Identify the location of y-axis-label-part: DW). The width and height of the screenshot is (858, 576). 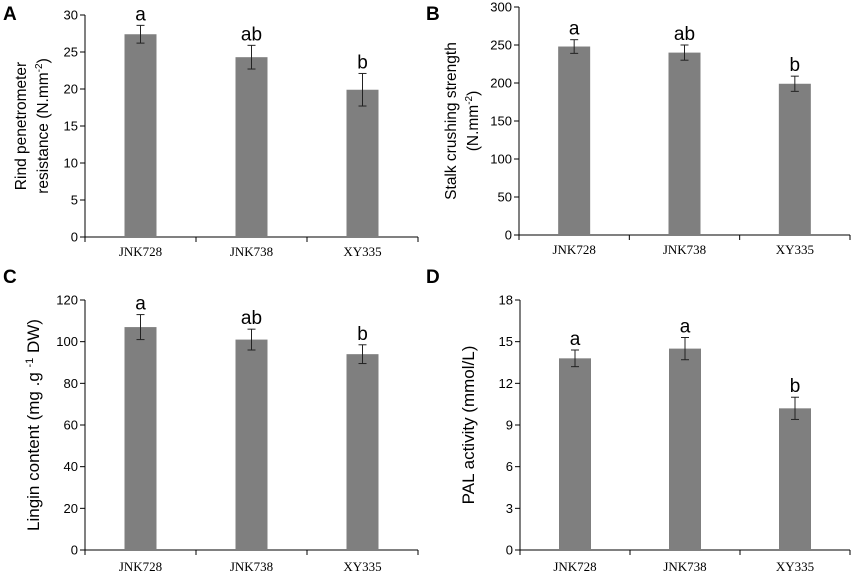
(33, 338).